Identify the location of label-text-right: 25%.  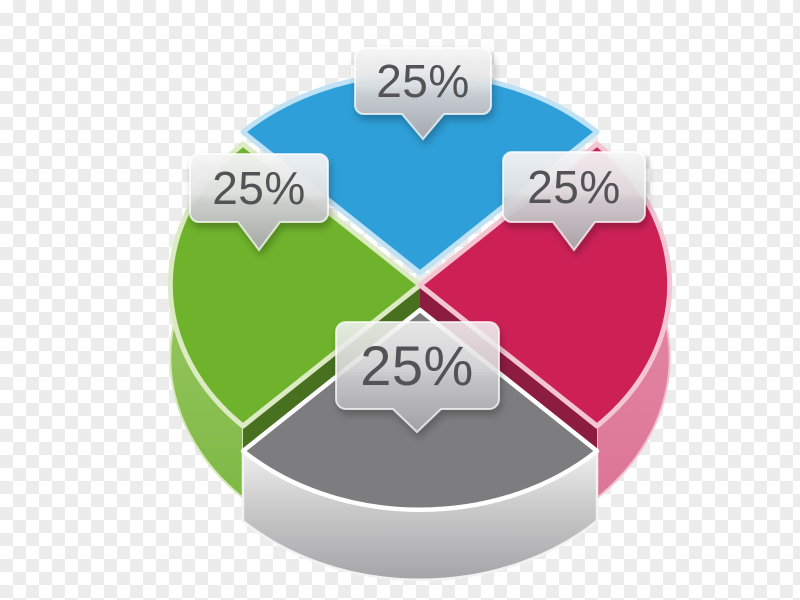
(574, 187).